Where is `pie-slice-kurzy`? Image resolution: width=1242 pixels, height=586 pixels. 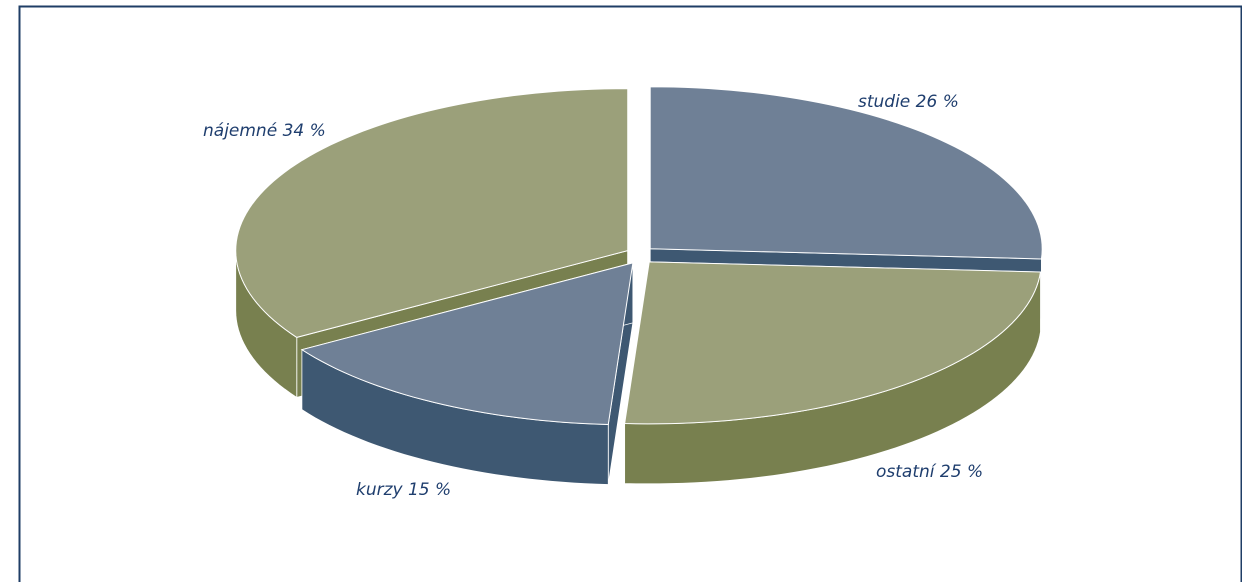 pie-slice-kurzy is located at coordinates (467, 373).